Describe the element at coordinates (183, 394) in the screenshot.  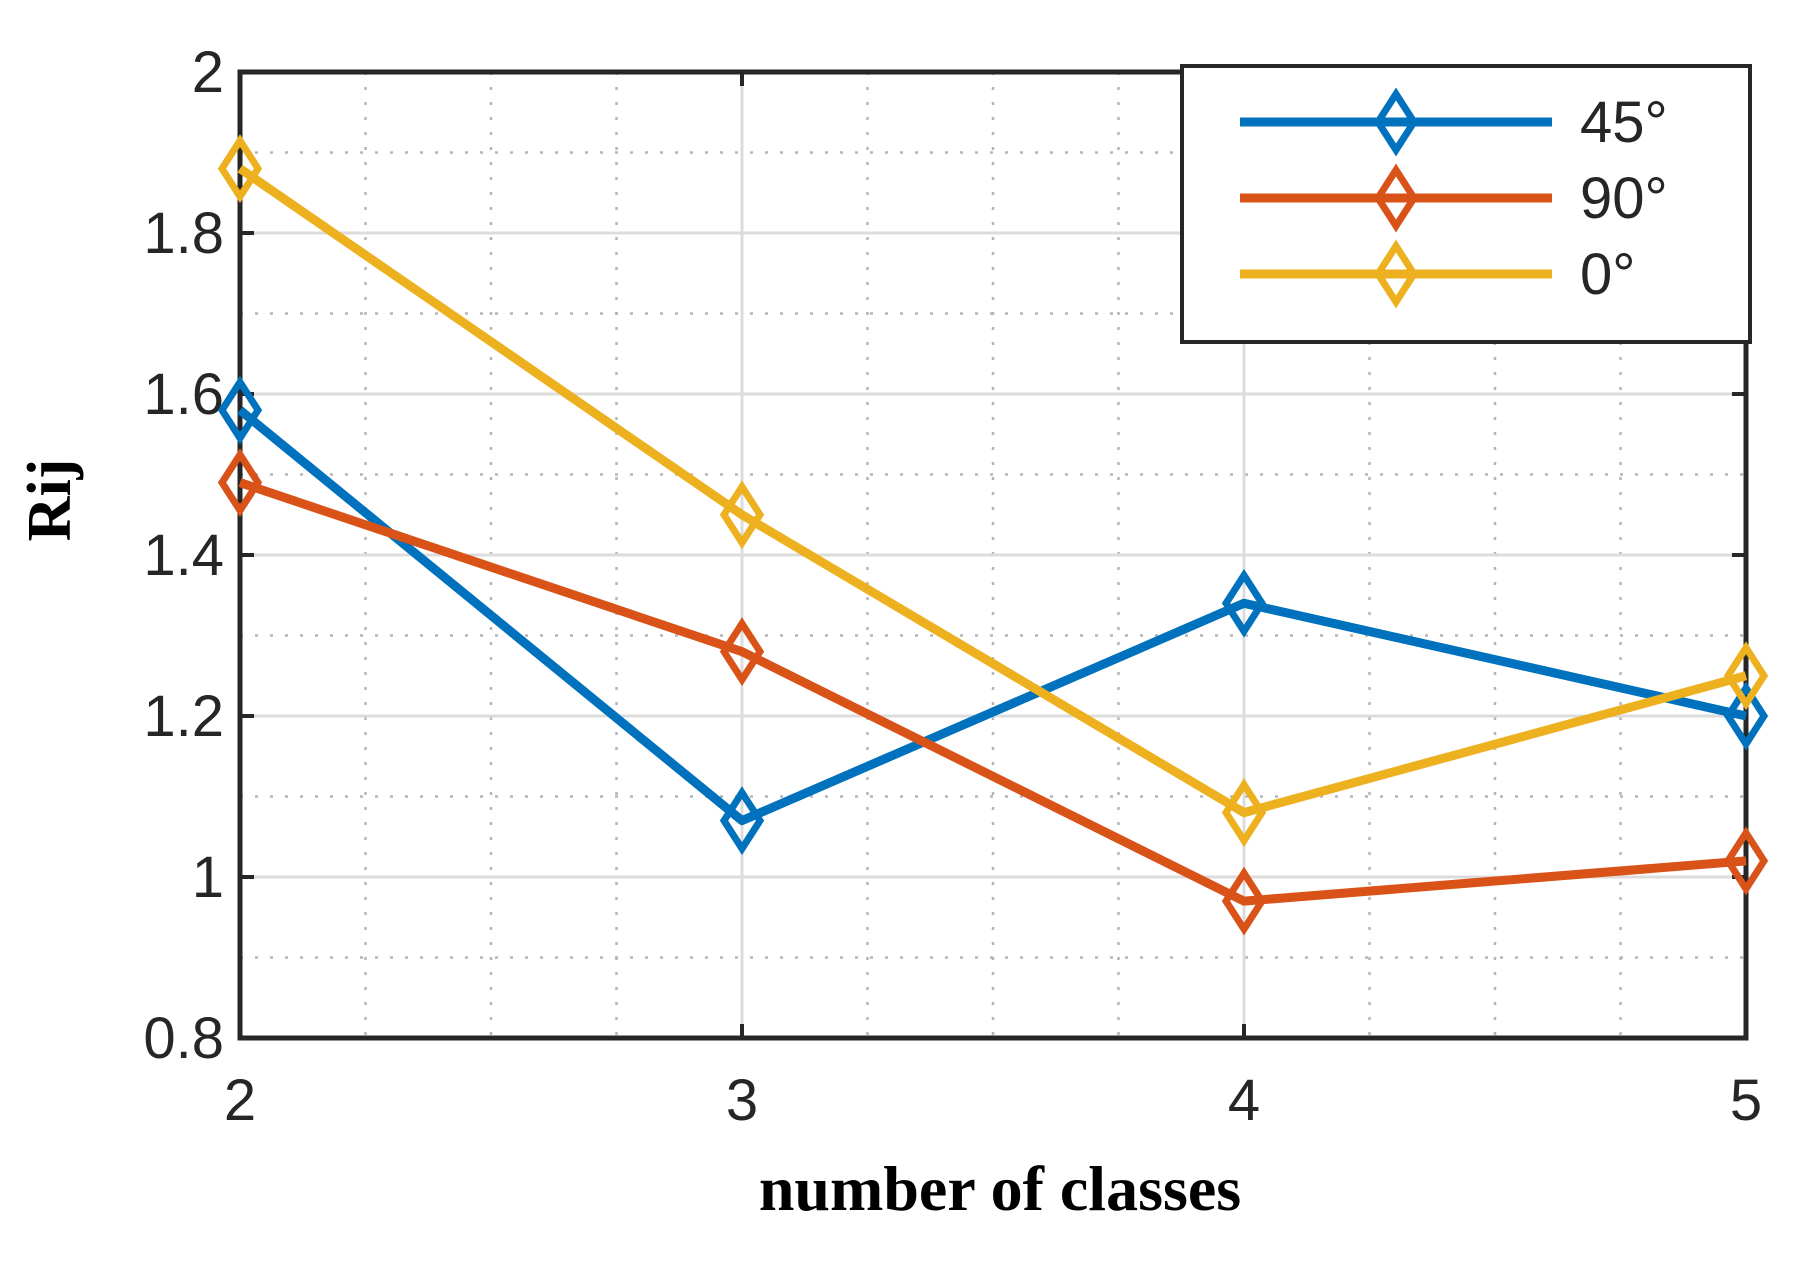
I see `y-tick-label: 1.6` at that location.